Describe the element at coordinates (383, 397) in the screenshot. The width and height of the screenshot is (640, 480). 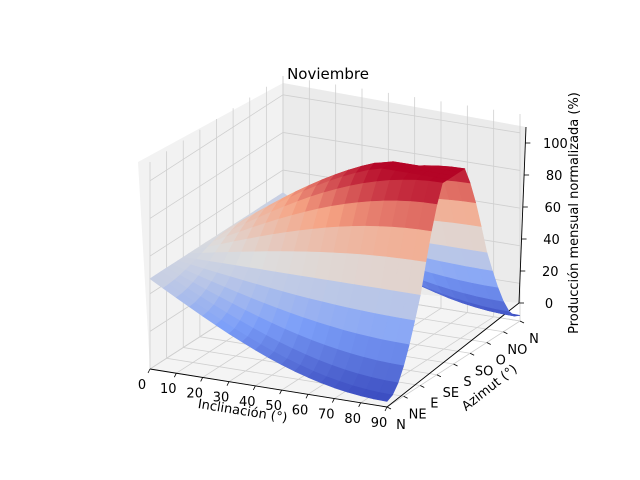
I see `surface-patch` at that location.